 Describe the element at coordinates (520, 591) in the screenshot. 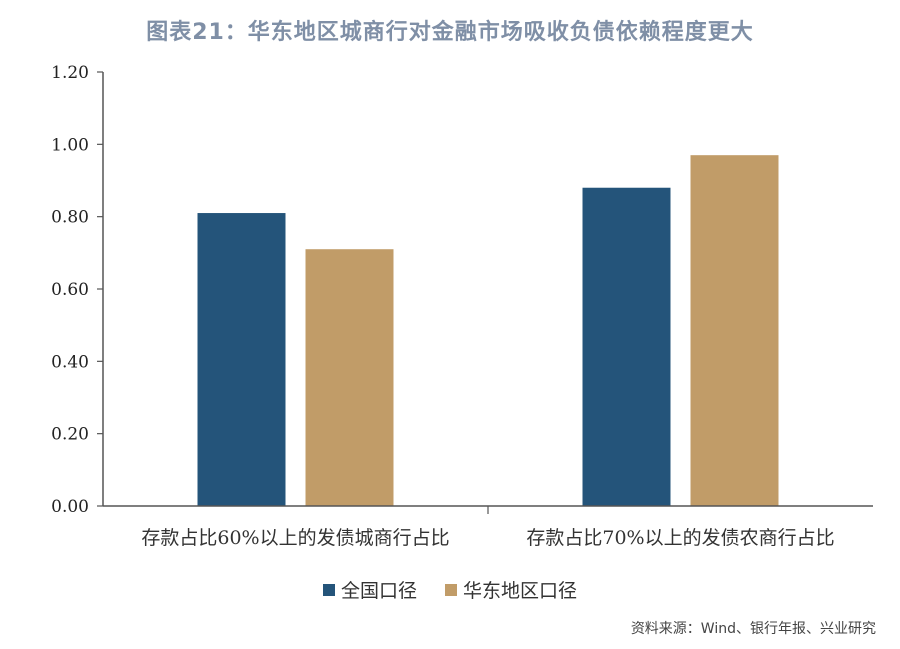

I see `legend-label-east-china: 华东地区口径` at that location.